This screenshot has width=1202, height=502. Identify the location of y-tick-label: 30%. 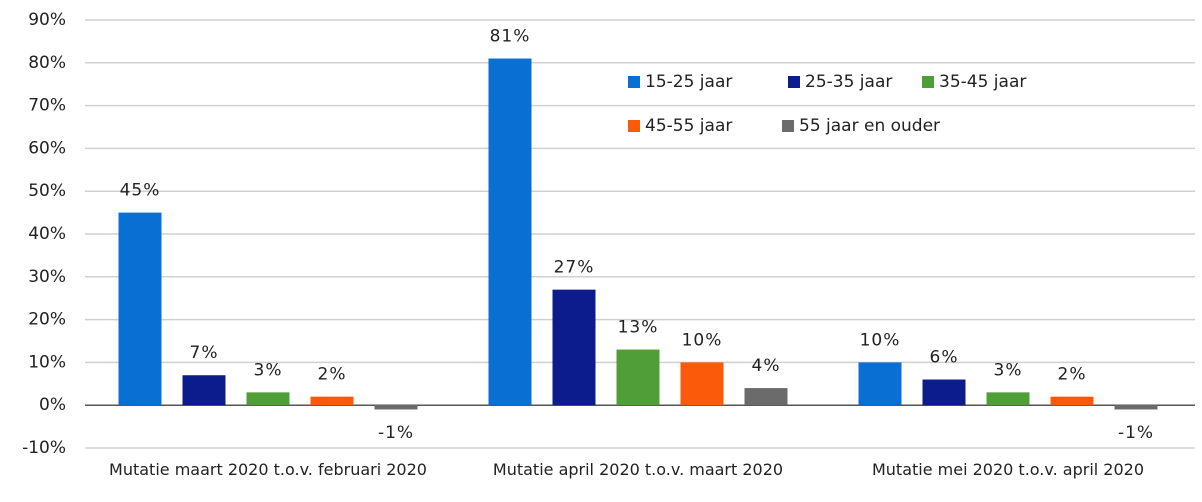
(47, 277).